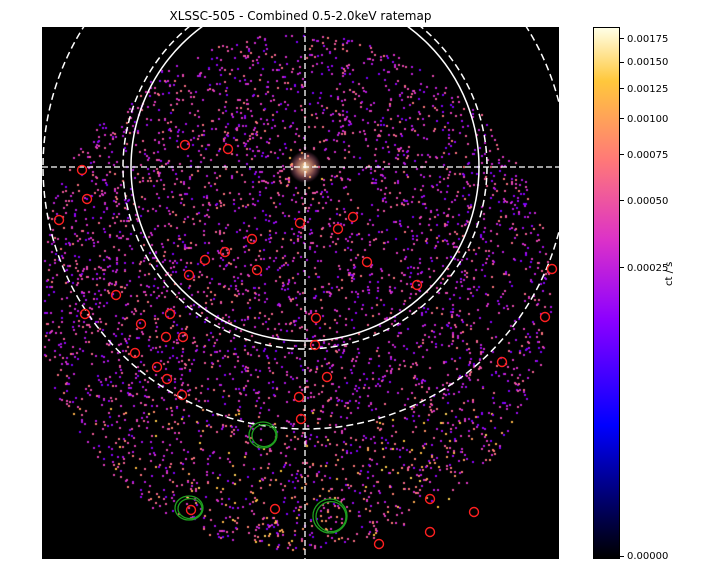  Describe the element at coordinates (644, 268) in the screenshot. I see `colorbar-tick: 0.00025` at that location.